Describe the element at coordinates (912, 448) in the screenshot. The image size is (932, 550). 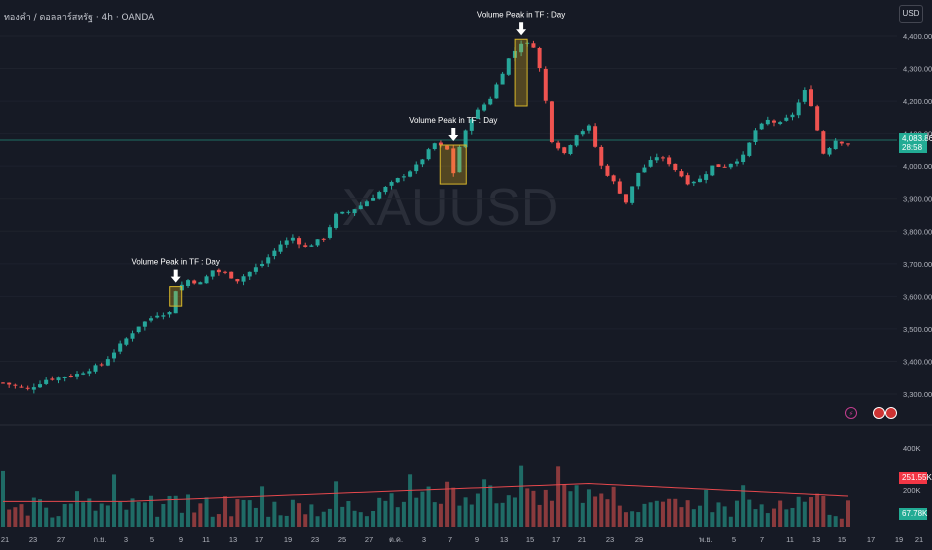
I see `volume-tick-label: 400K` at that location.